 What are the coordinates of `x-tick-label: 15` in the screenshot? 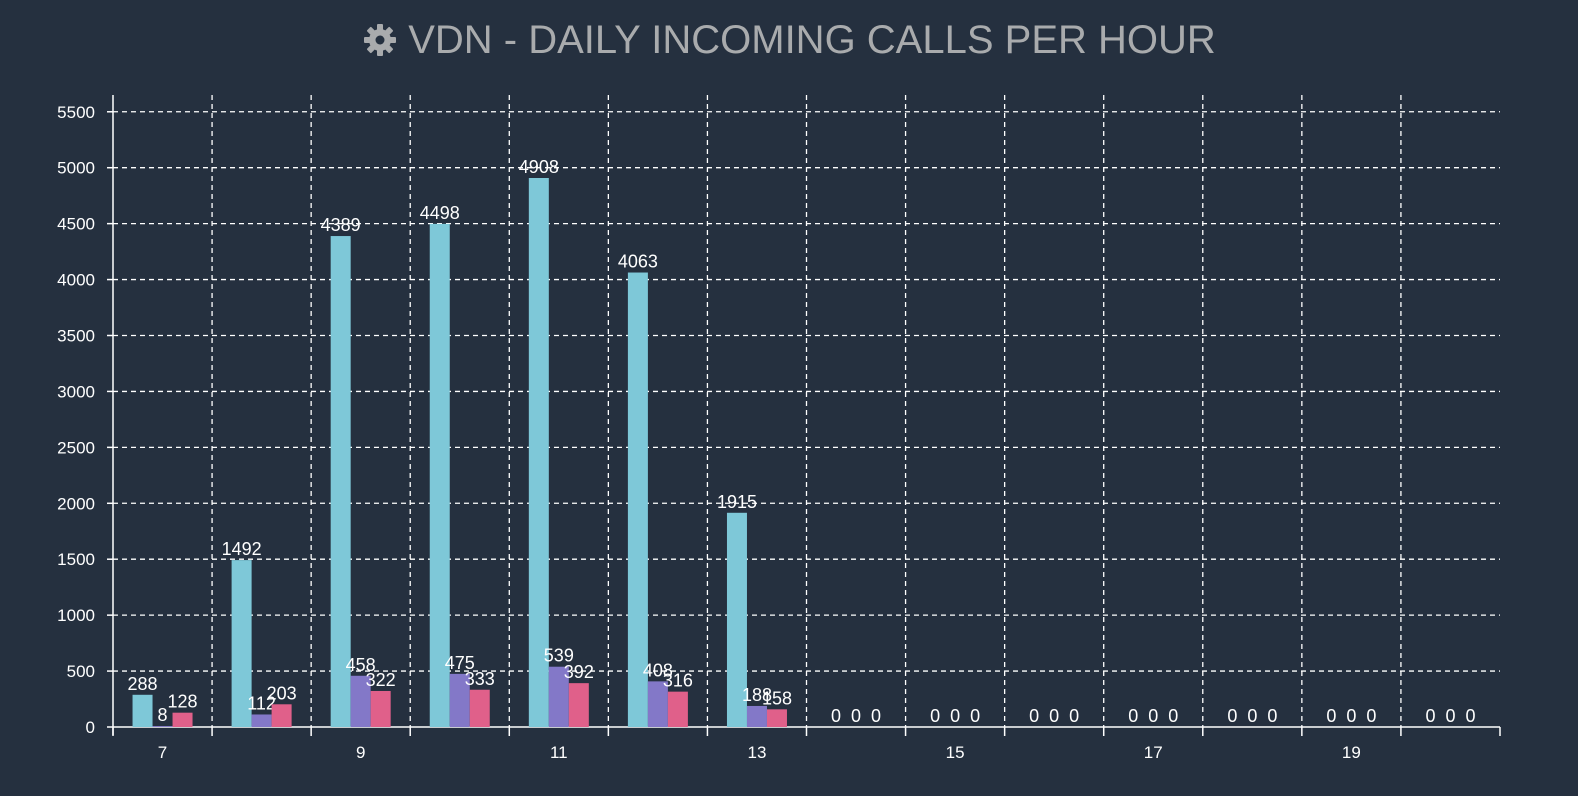 It's located at (955, 752).